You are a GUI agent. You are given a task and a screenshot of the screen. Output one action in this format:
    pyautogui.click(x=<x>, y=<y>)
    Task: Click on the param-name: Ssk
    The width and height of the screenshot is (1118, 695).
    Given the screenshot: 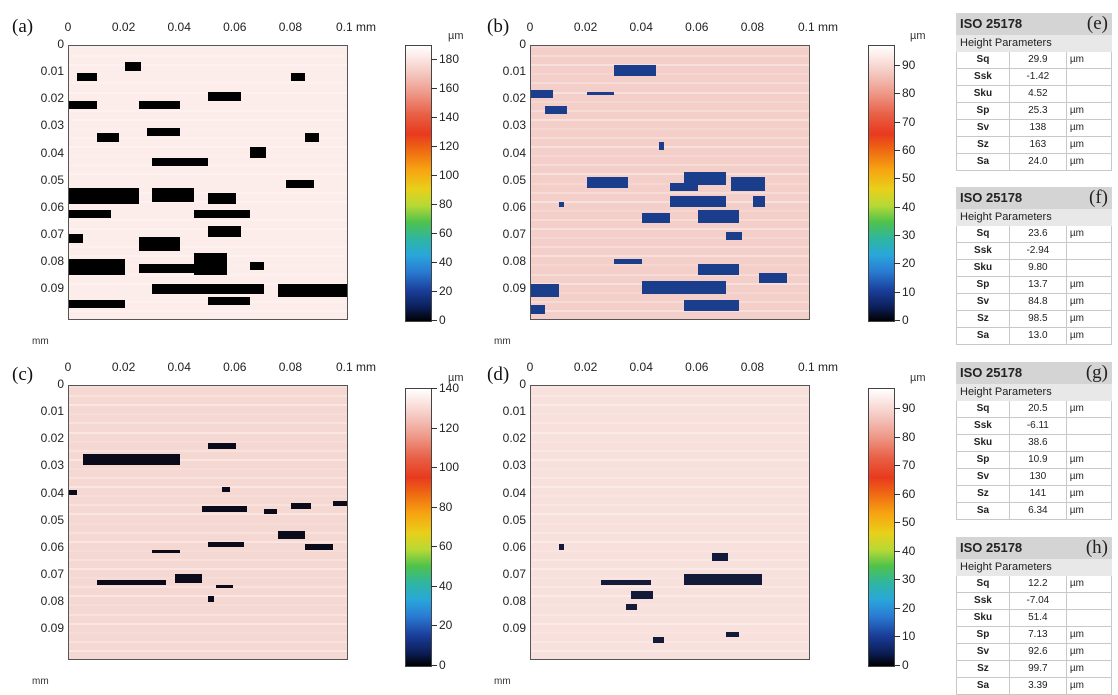 What is the action you would take?
    pyautogui.click(x=983, y=77)
    